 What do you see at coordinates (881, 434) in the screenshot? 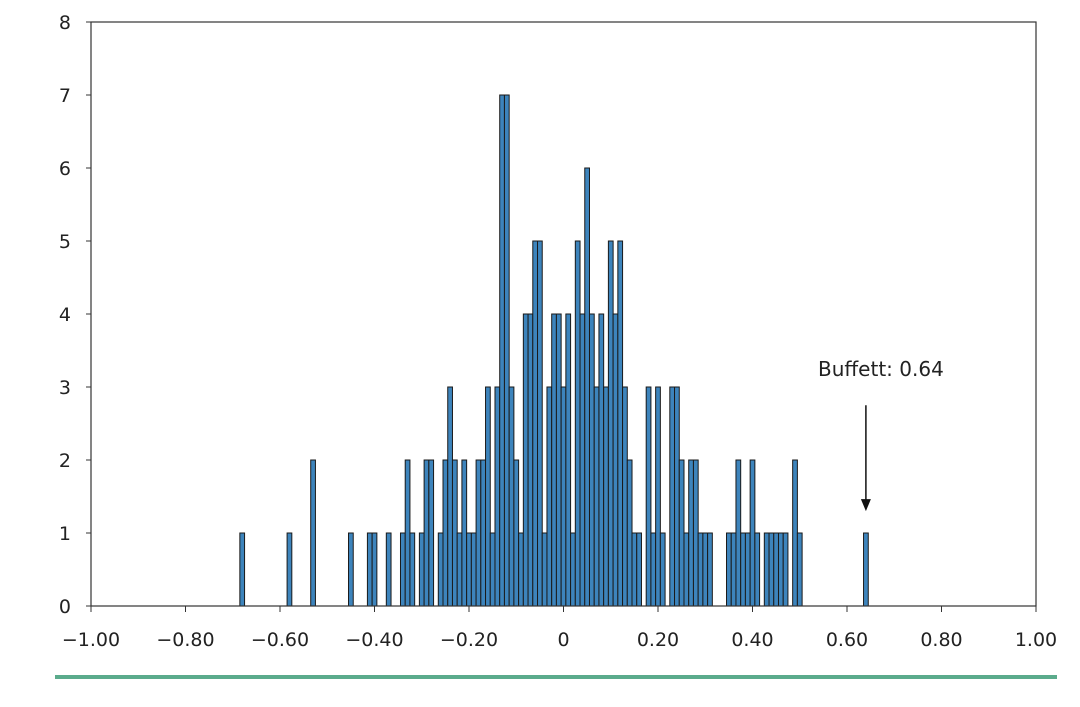
I see `annotation-group: Buffett: 0.64` at bounding box center [881, 434].